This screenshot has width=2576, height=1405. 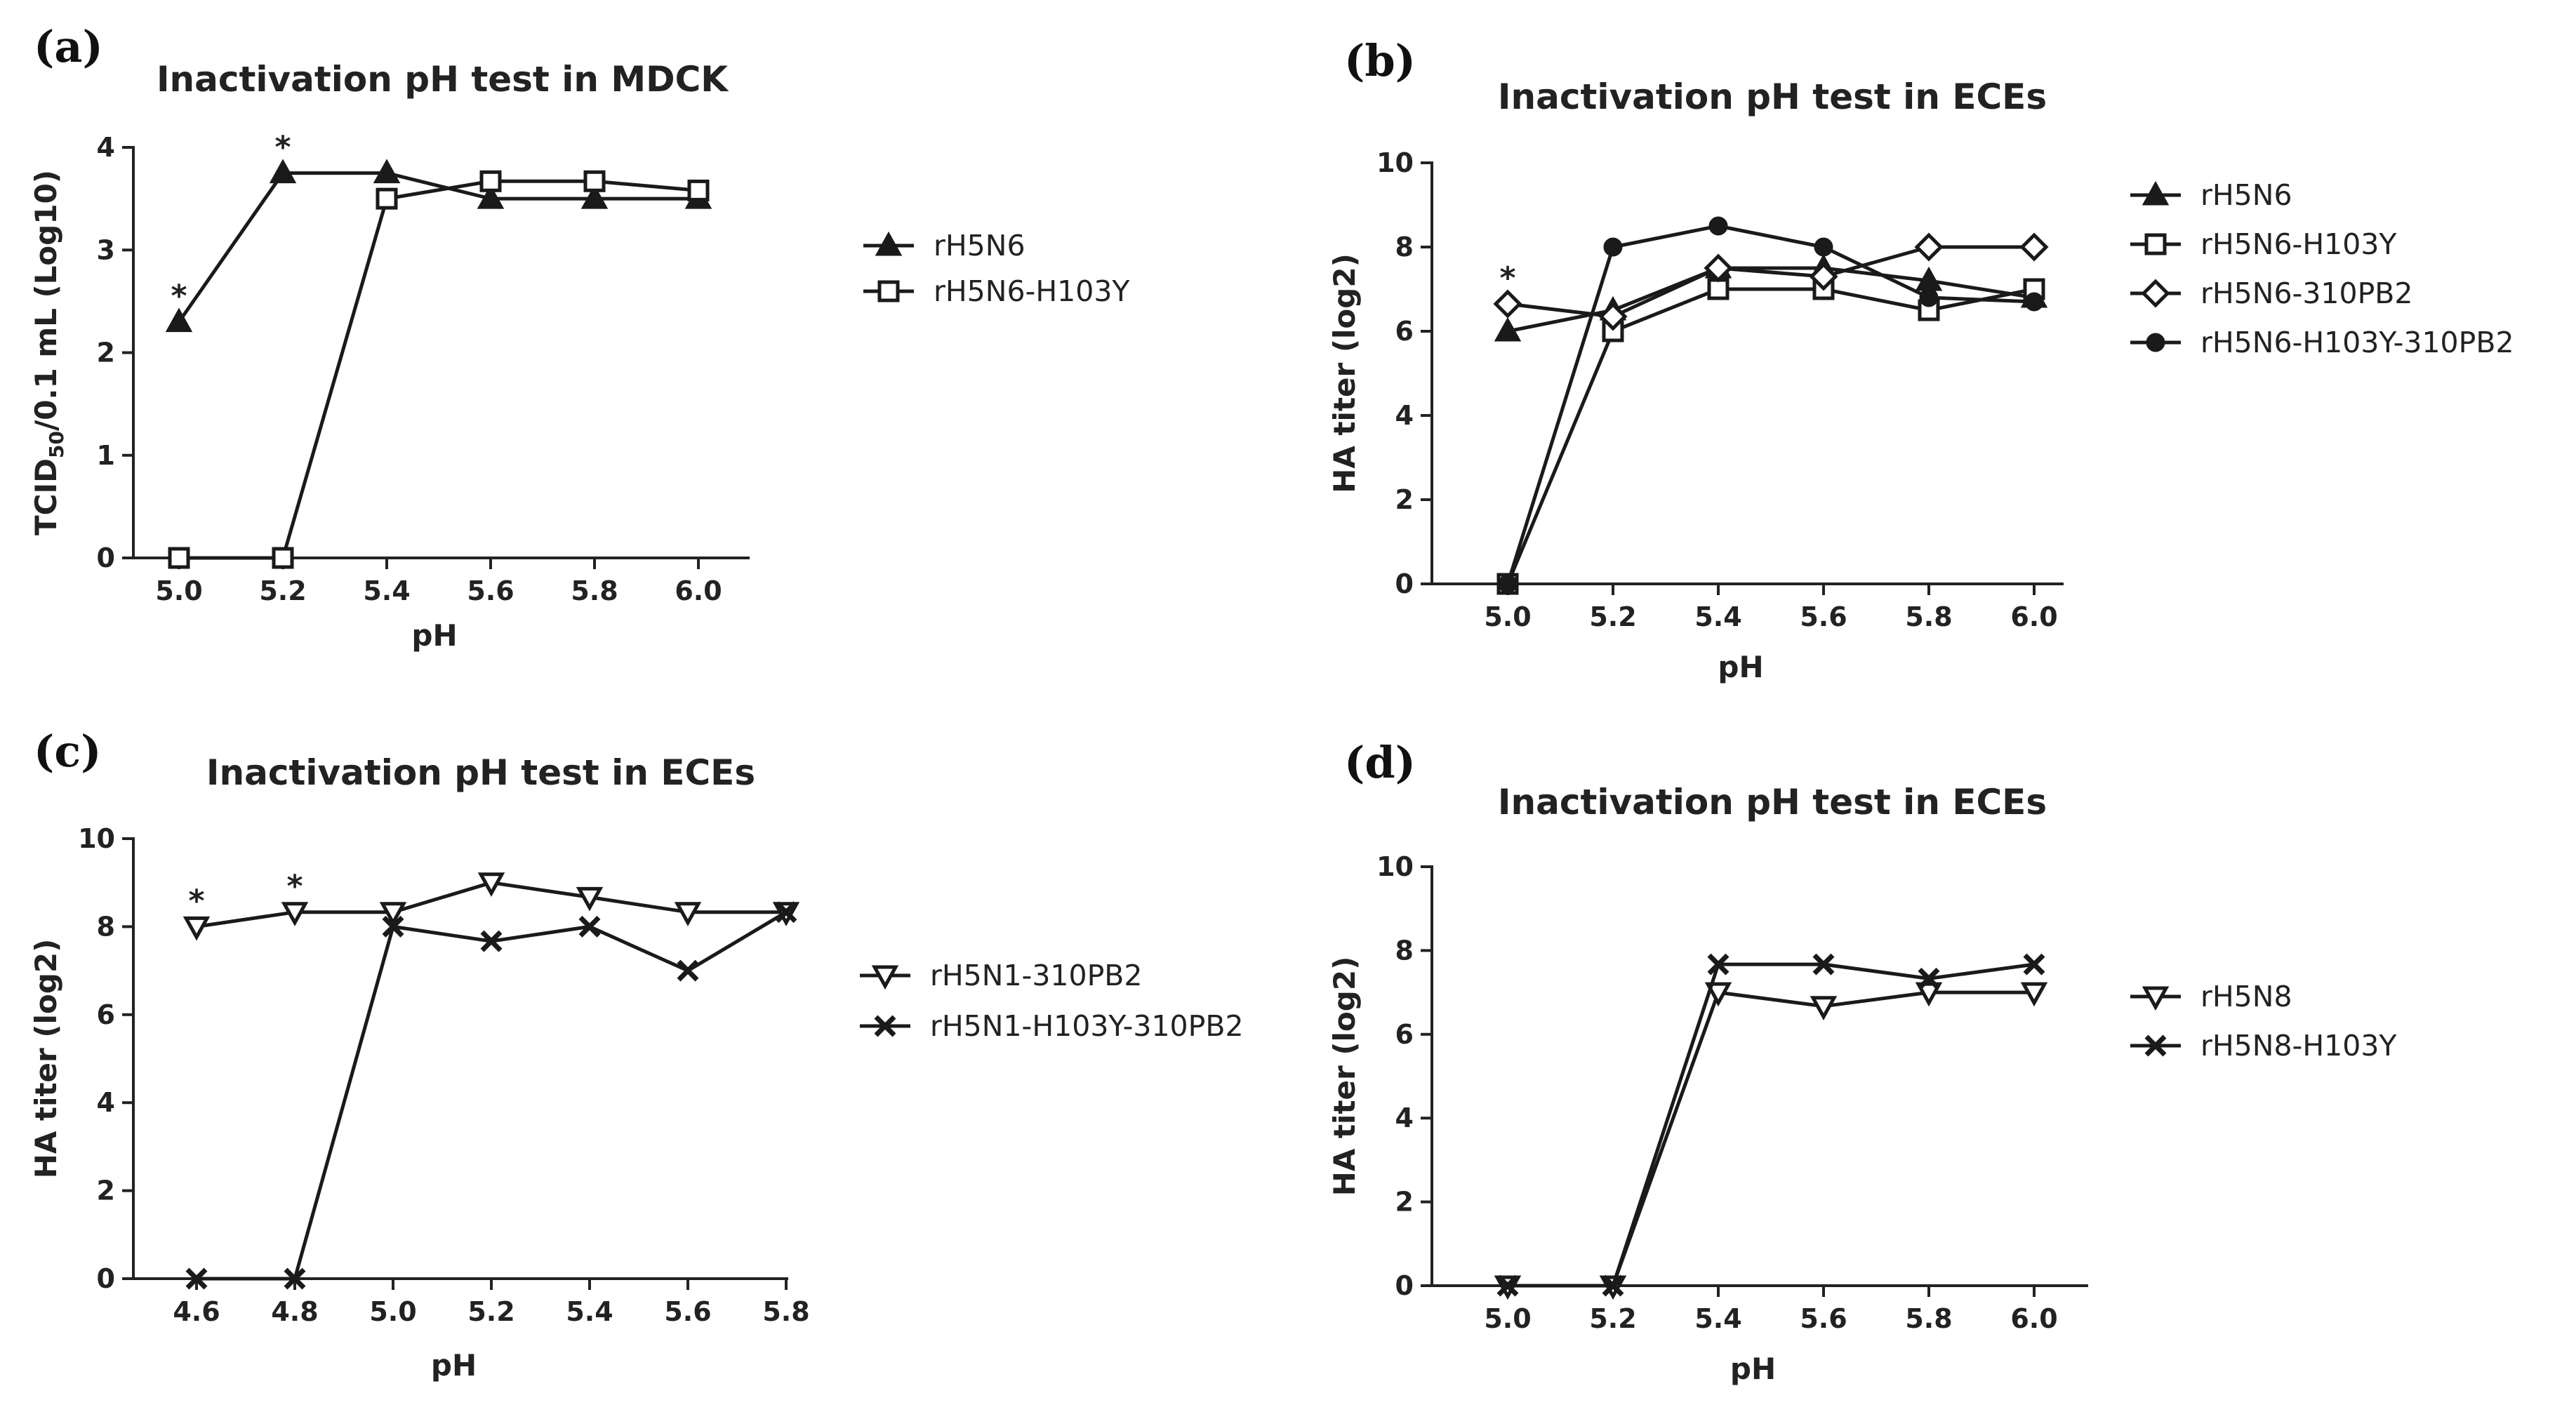 What do you see at coordinates (46, 496) in the screenshot?
I see `y-axis-label-main: TCID` at bounding box center [46, 496].